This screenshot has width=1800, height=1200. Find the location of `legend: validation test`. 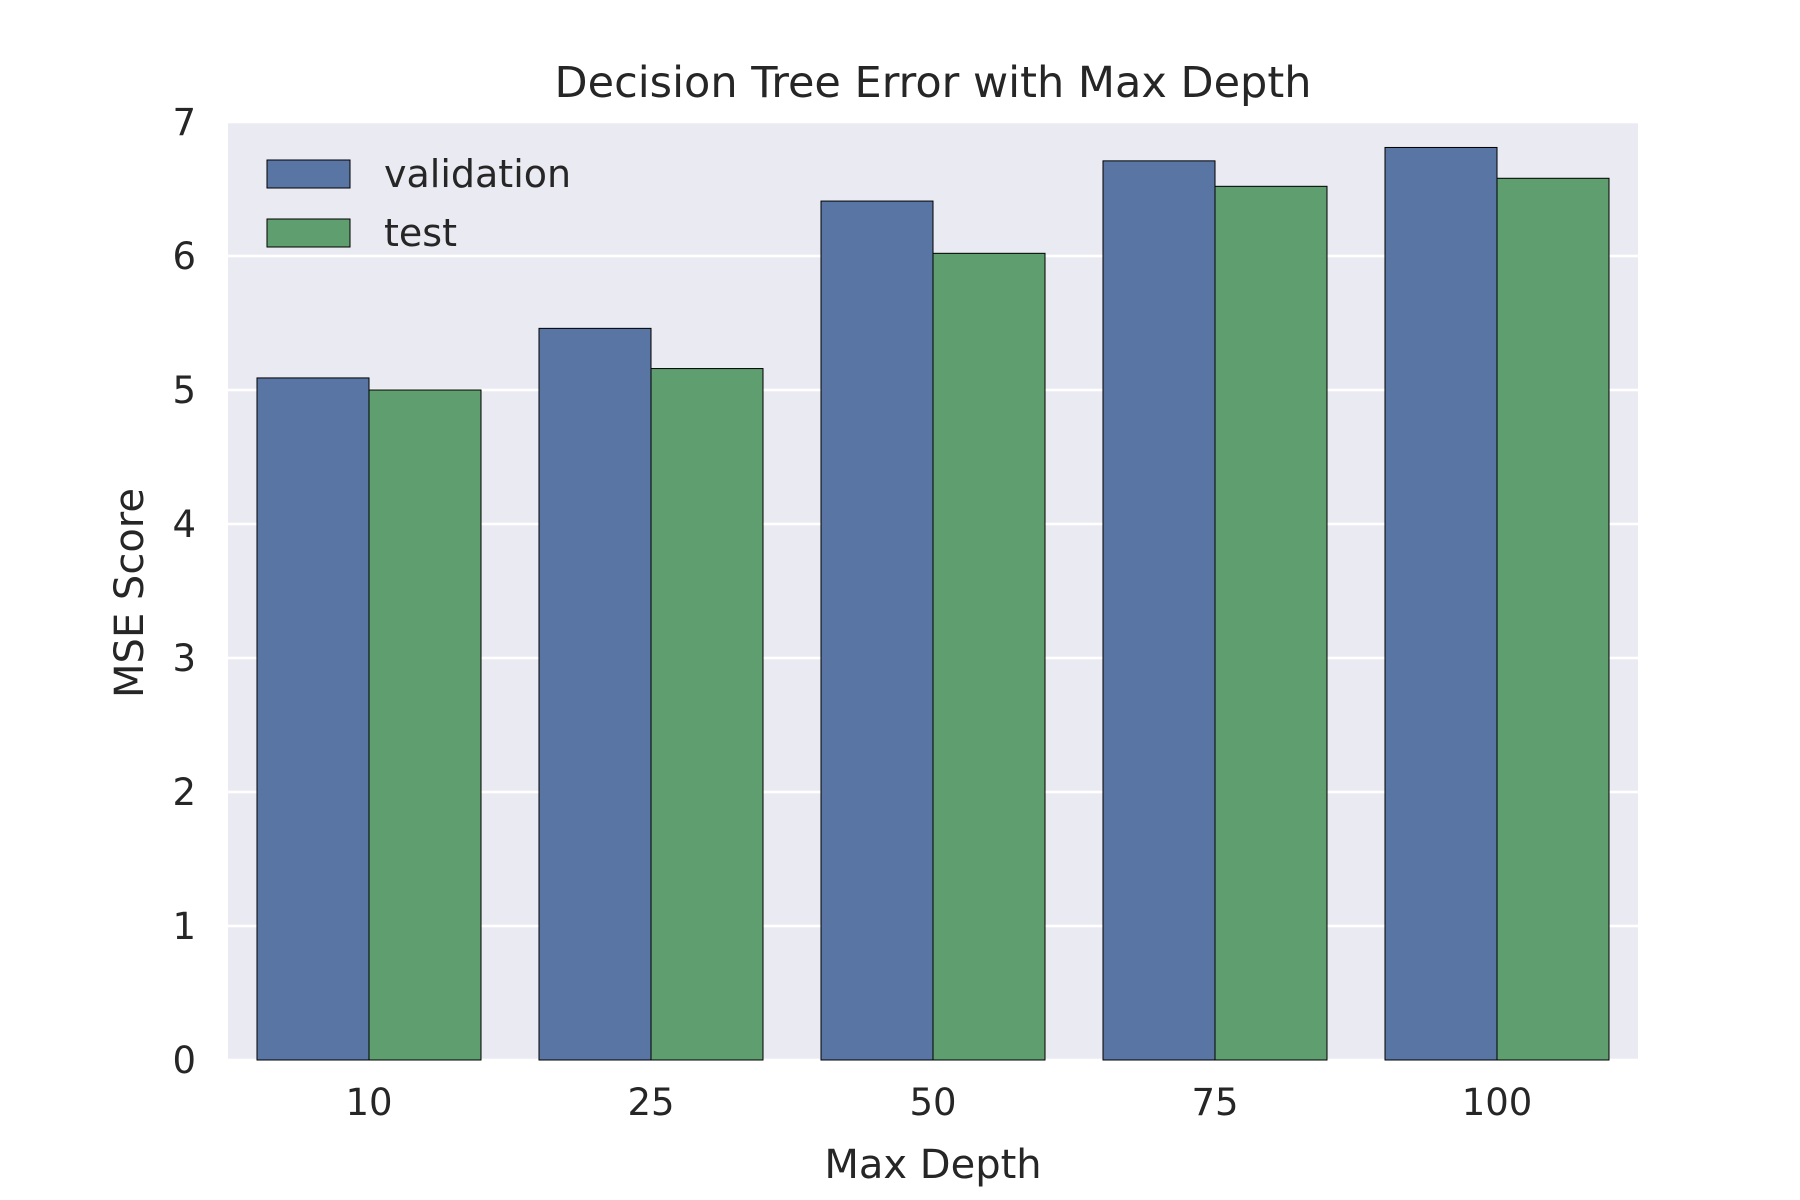

legend: validation test is located at coordinates (418, 203).